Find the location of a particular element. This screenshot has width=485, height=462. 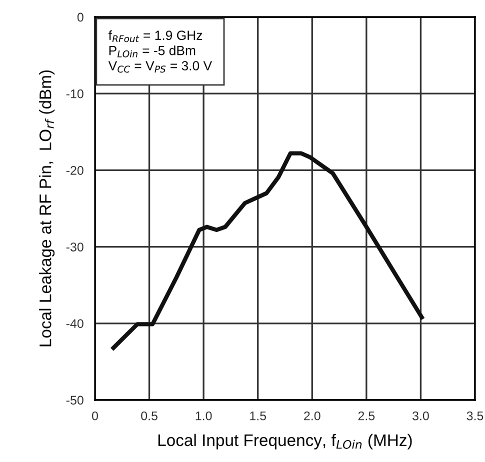

y-tick-label: -30 is located at coordinates (75, 247).